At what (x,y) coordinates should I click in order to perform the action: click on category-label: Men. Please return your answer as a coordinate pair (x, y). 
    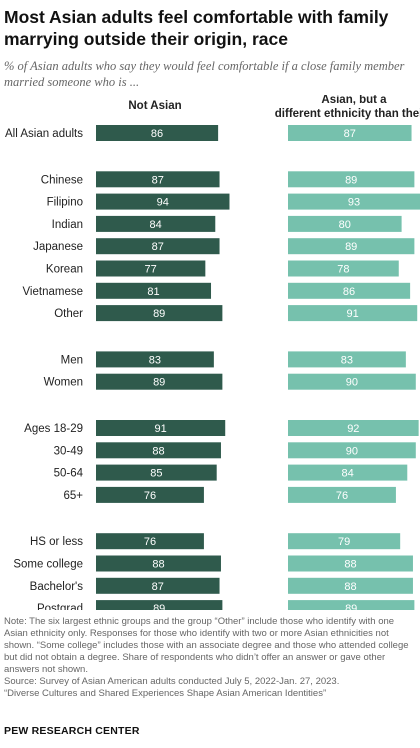
    Looking at the image, I should click on (72, 360).